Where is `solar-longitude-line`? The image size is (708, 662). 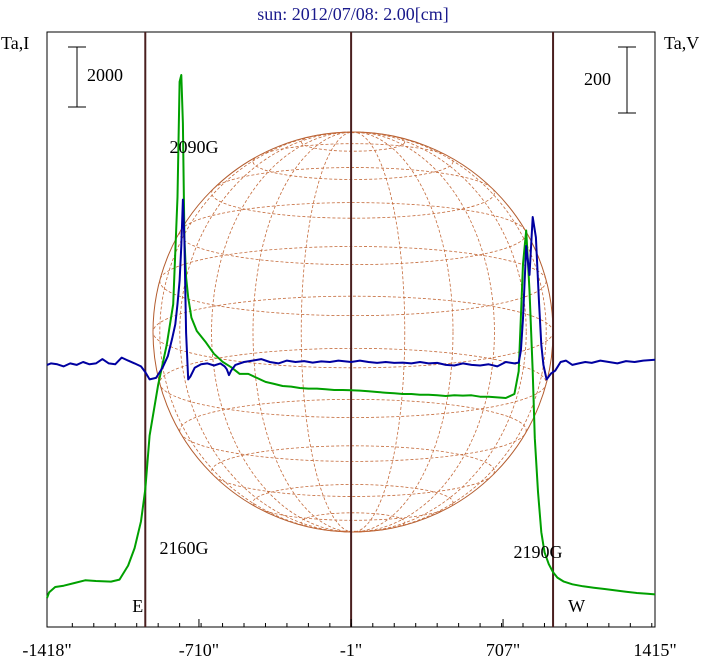
solar-longitude-line is located at coordinates (353, 332).